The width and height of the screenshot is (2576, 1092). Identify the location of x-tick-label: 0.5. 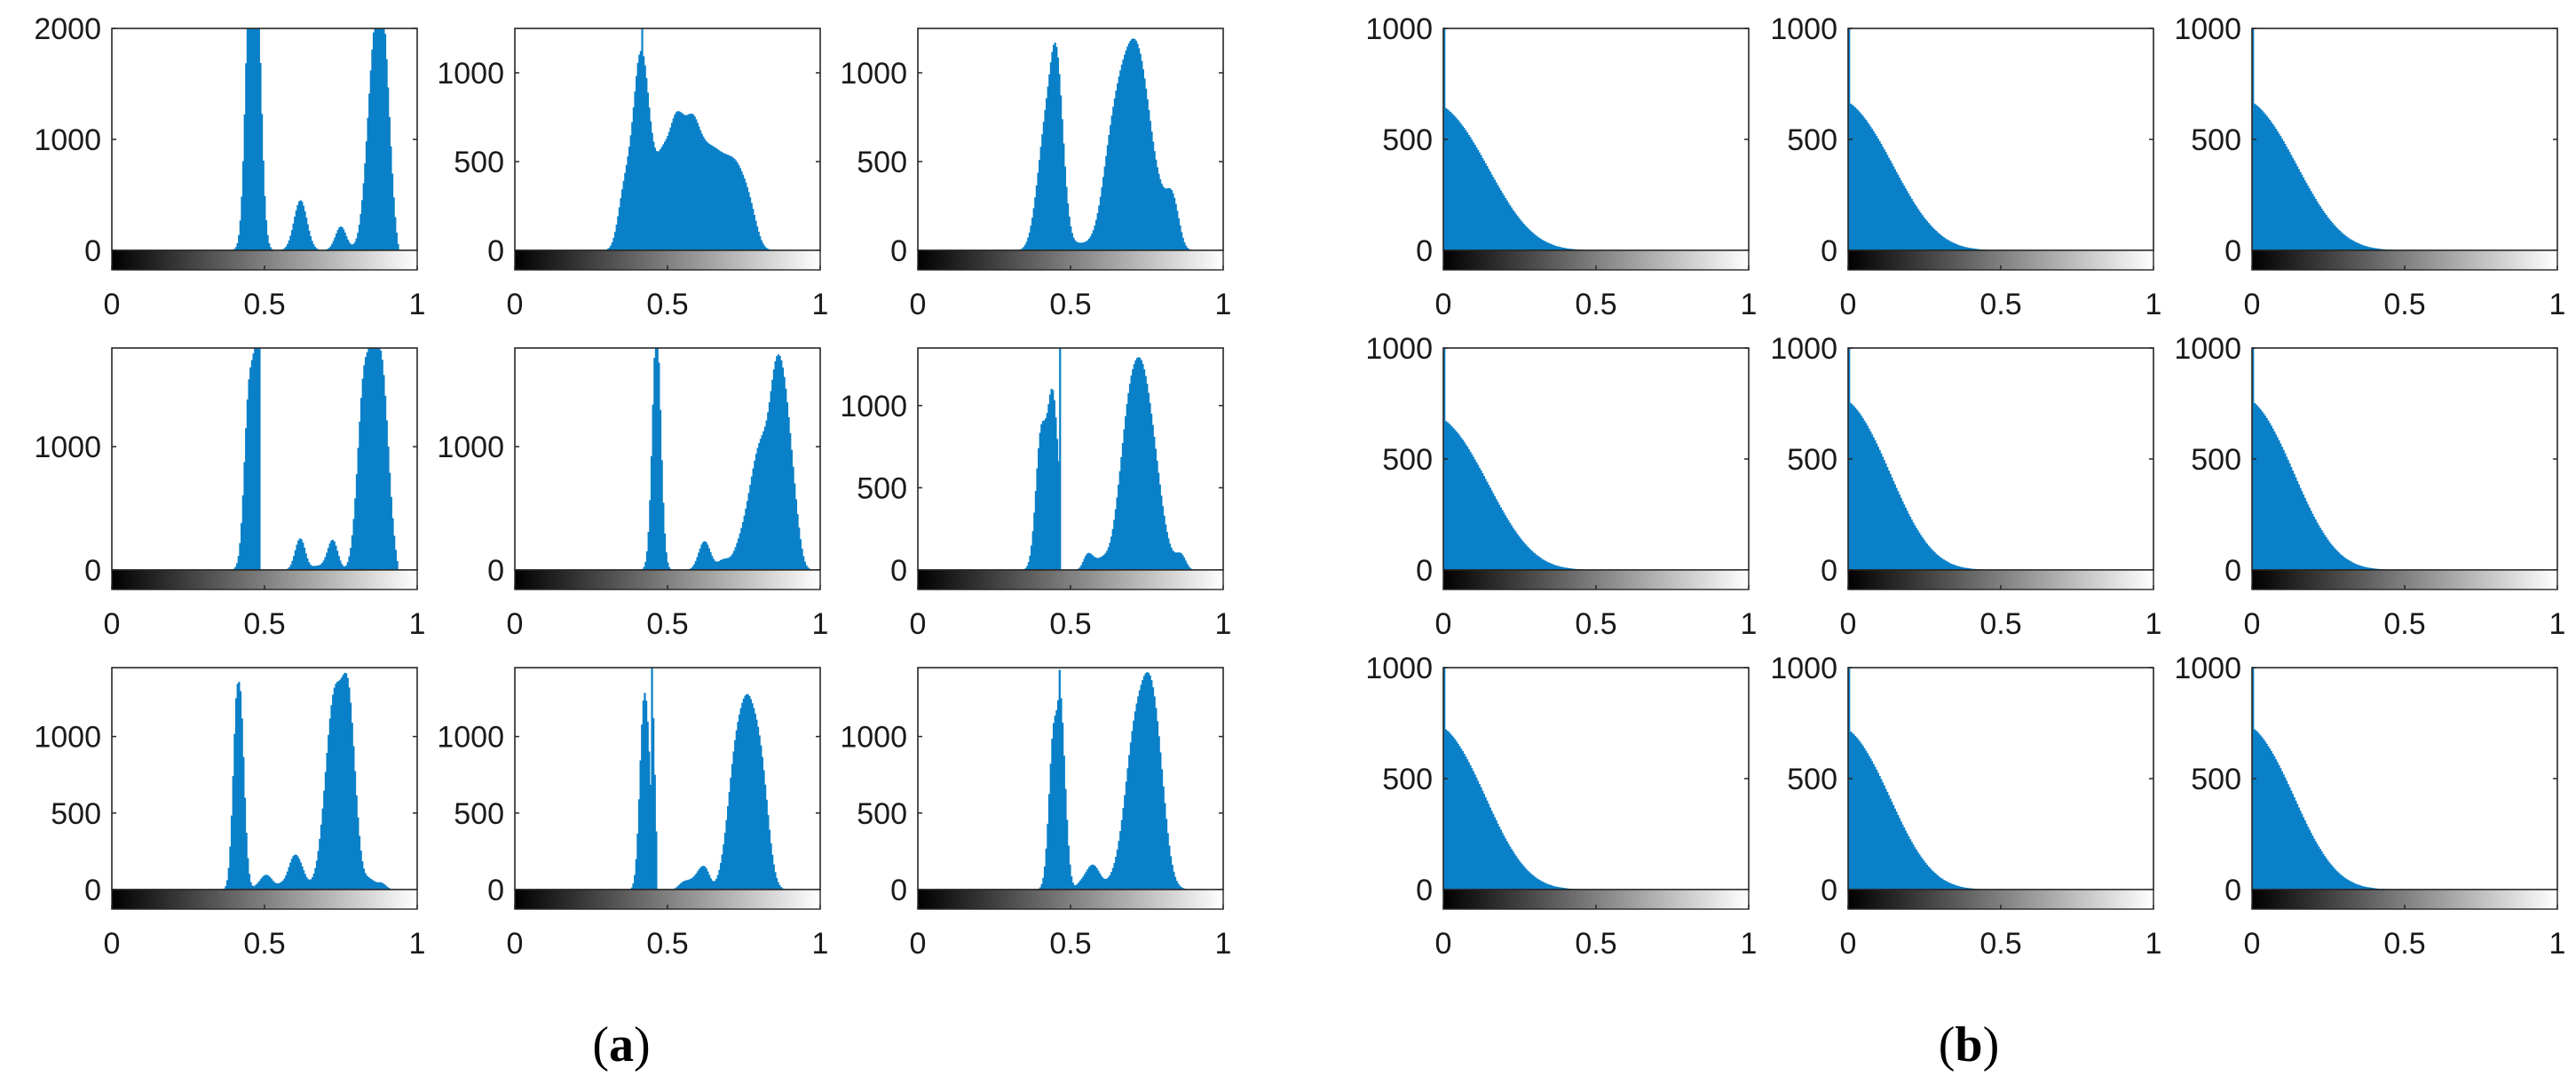
(667, 304).